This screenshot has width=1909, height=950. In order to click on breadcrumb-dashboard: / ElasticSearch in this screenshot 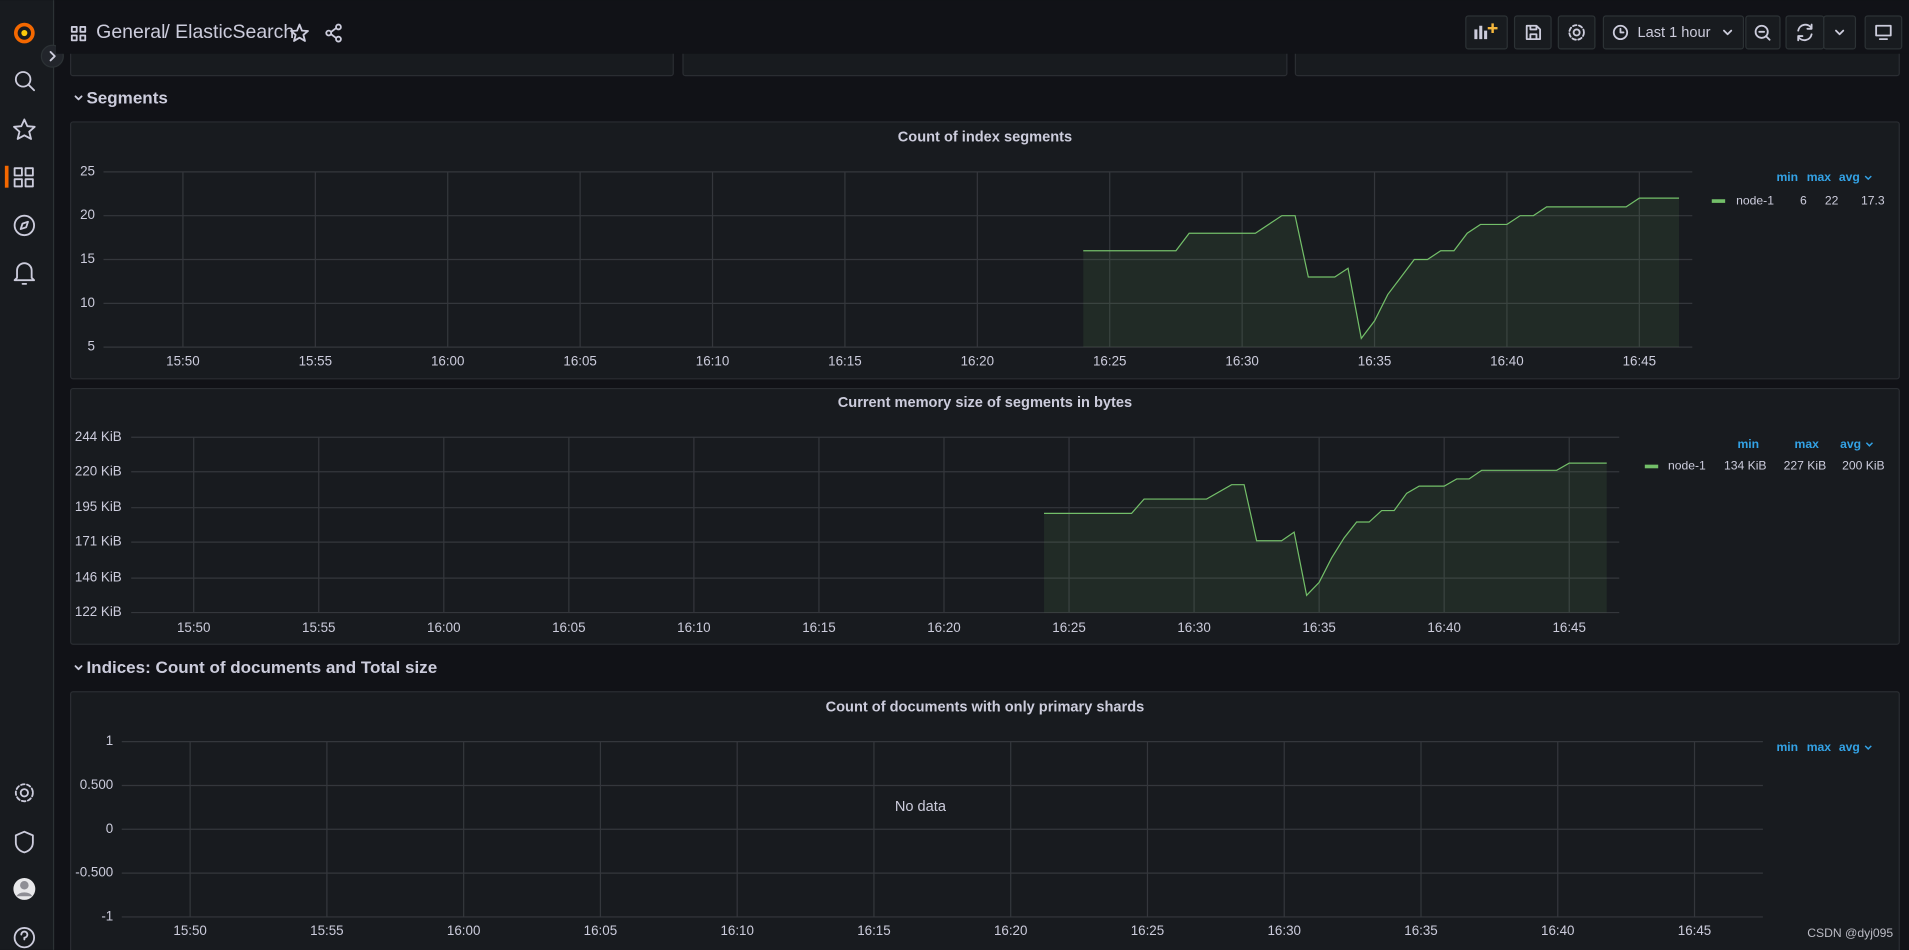, I will do `click(229, 32)`.